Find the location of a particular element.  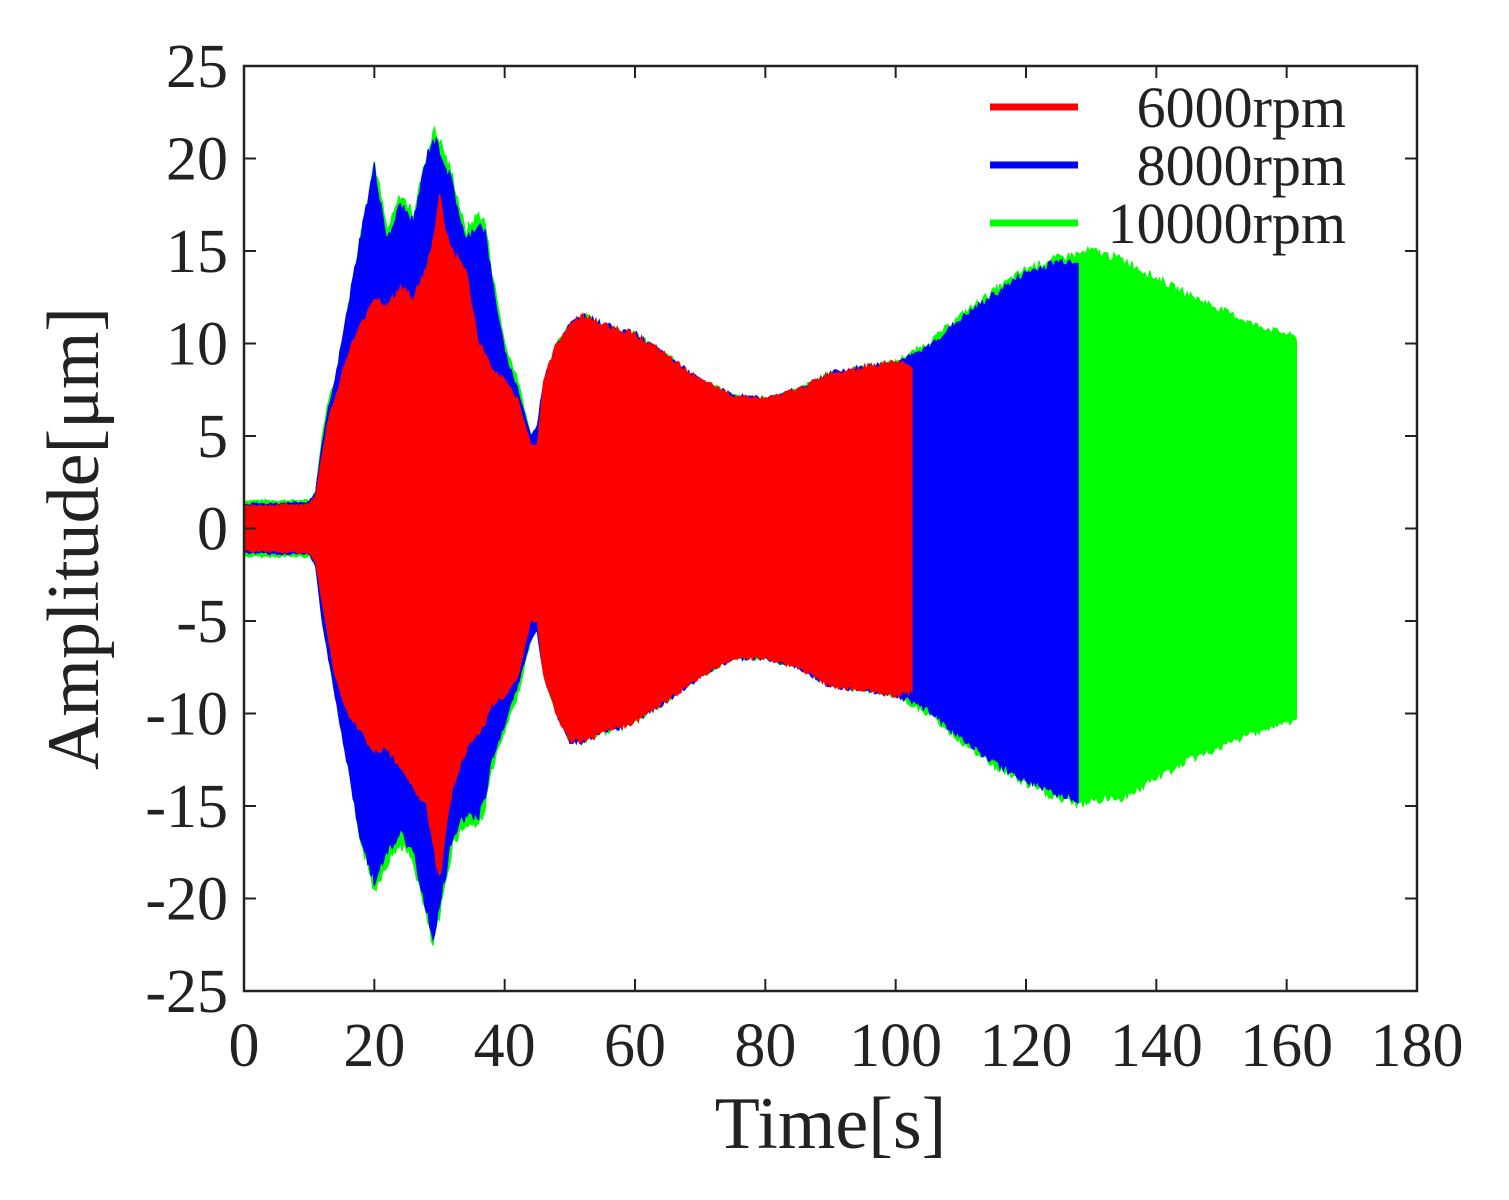

x-axis-label: Time[s] is located at coordinates (831, 1124).